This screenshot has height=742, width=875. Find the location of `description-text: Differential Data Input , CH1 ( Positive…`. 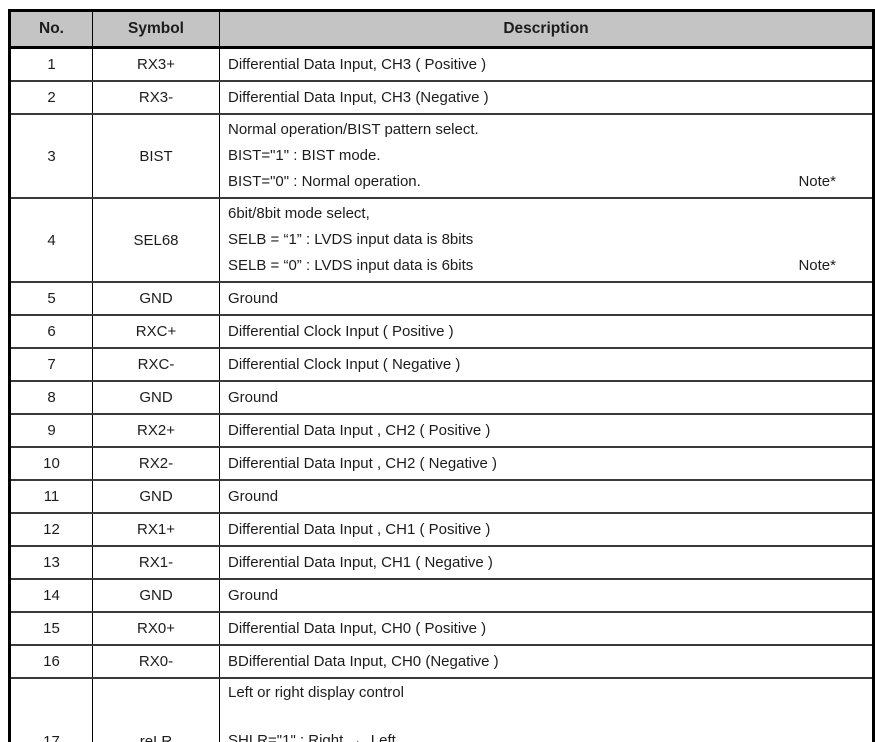

description-text: Differential Data Input , CH1 ( Positive… is located at coordinates (359, 529).